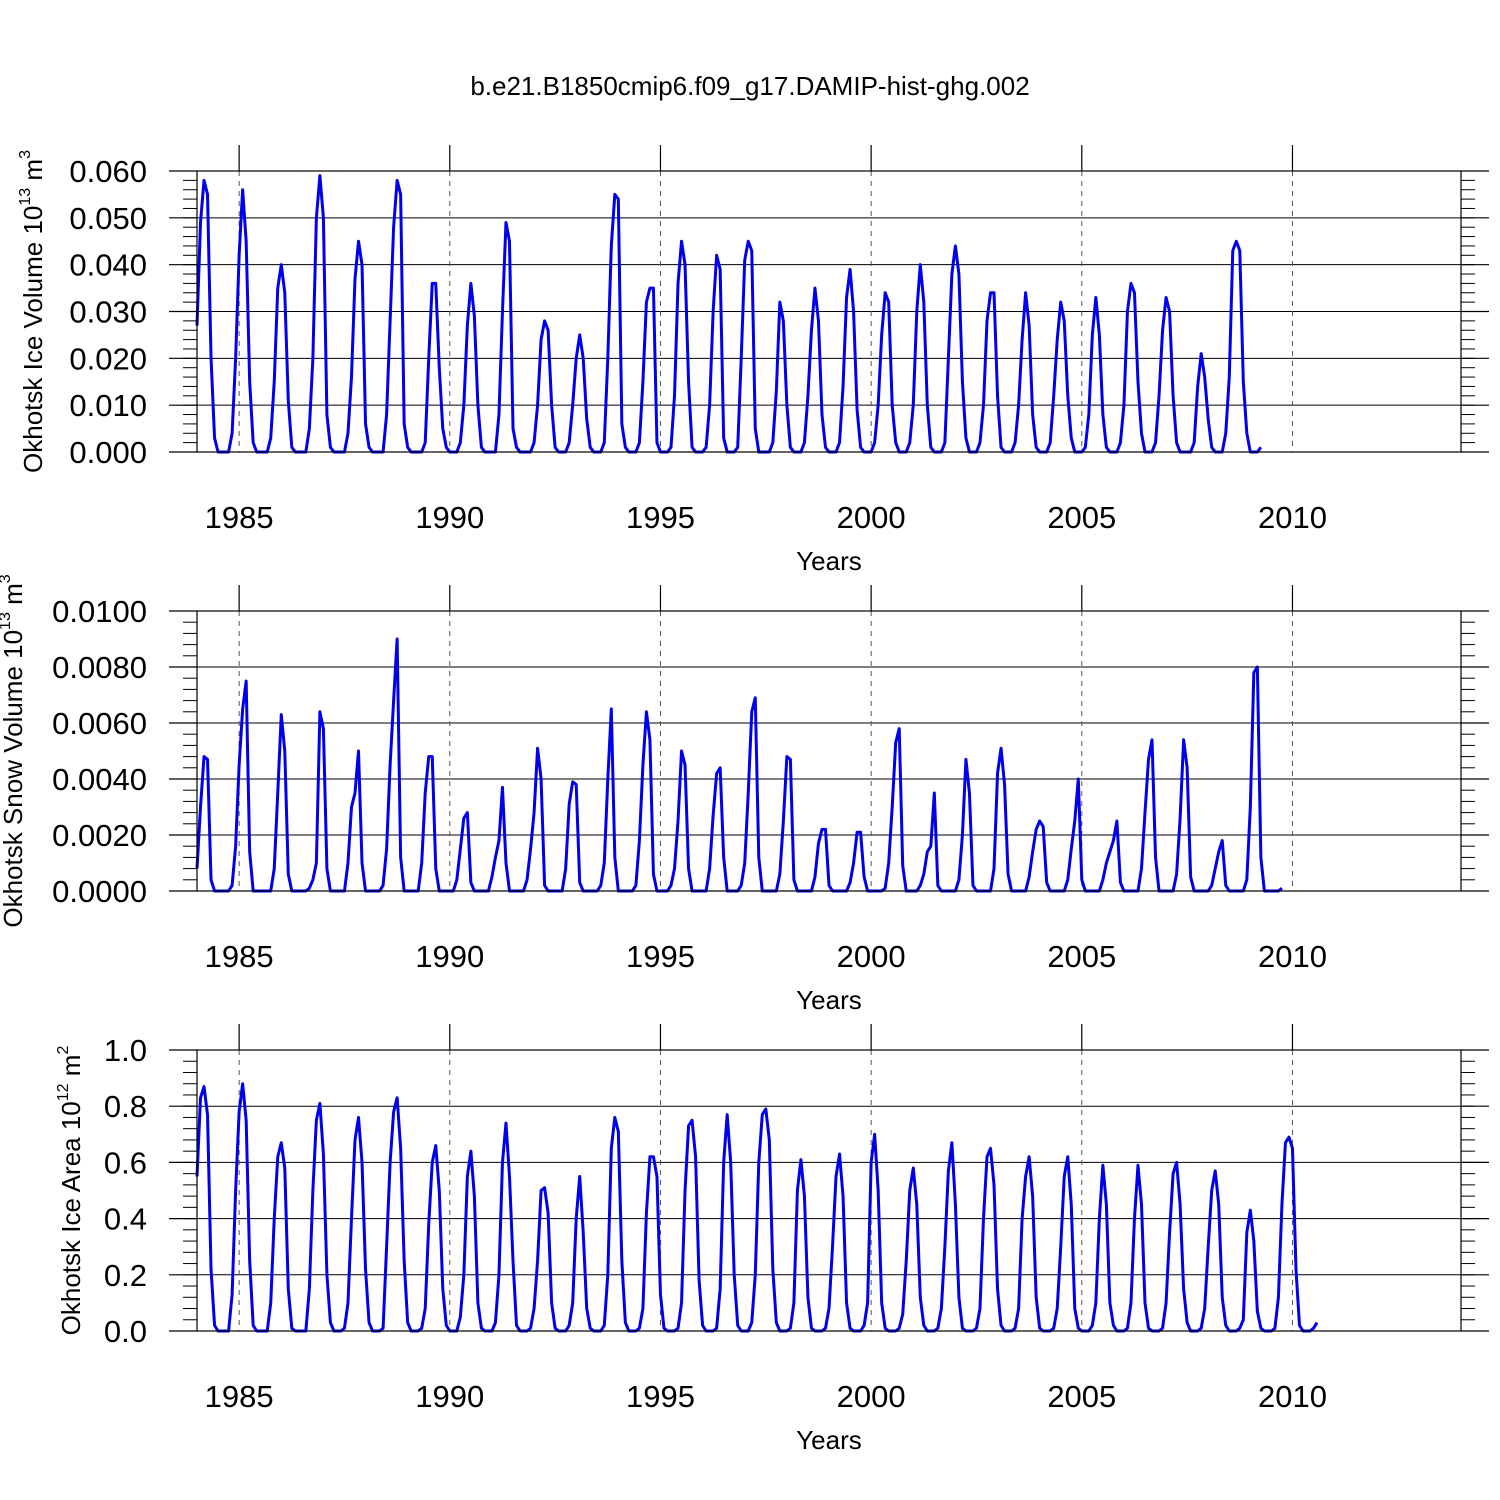 The image size is (1500, 1500). What do you see at coordinates (108, 265) in the screenshot?
I see `ice-volume-y-tick-label: 0.040` at bounding box center [108, 265].